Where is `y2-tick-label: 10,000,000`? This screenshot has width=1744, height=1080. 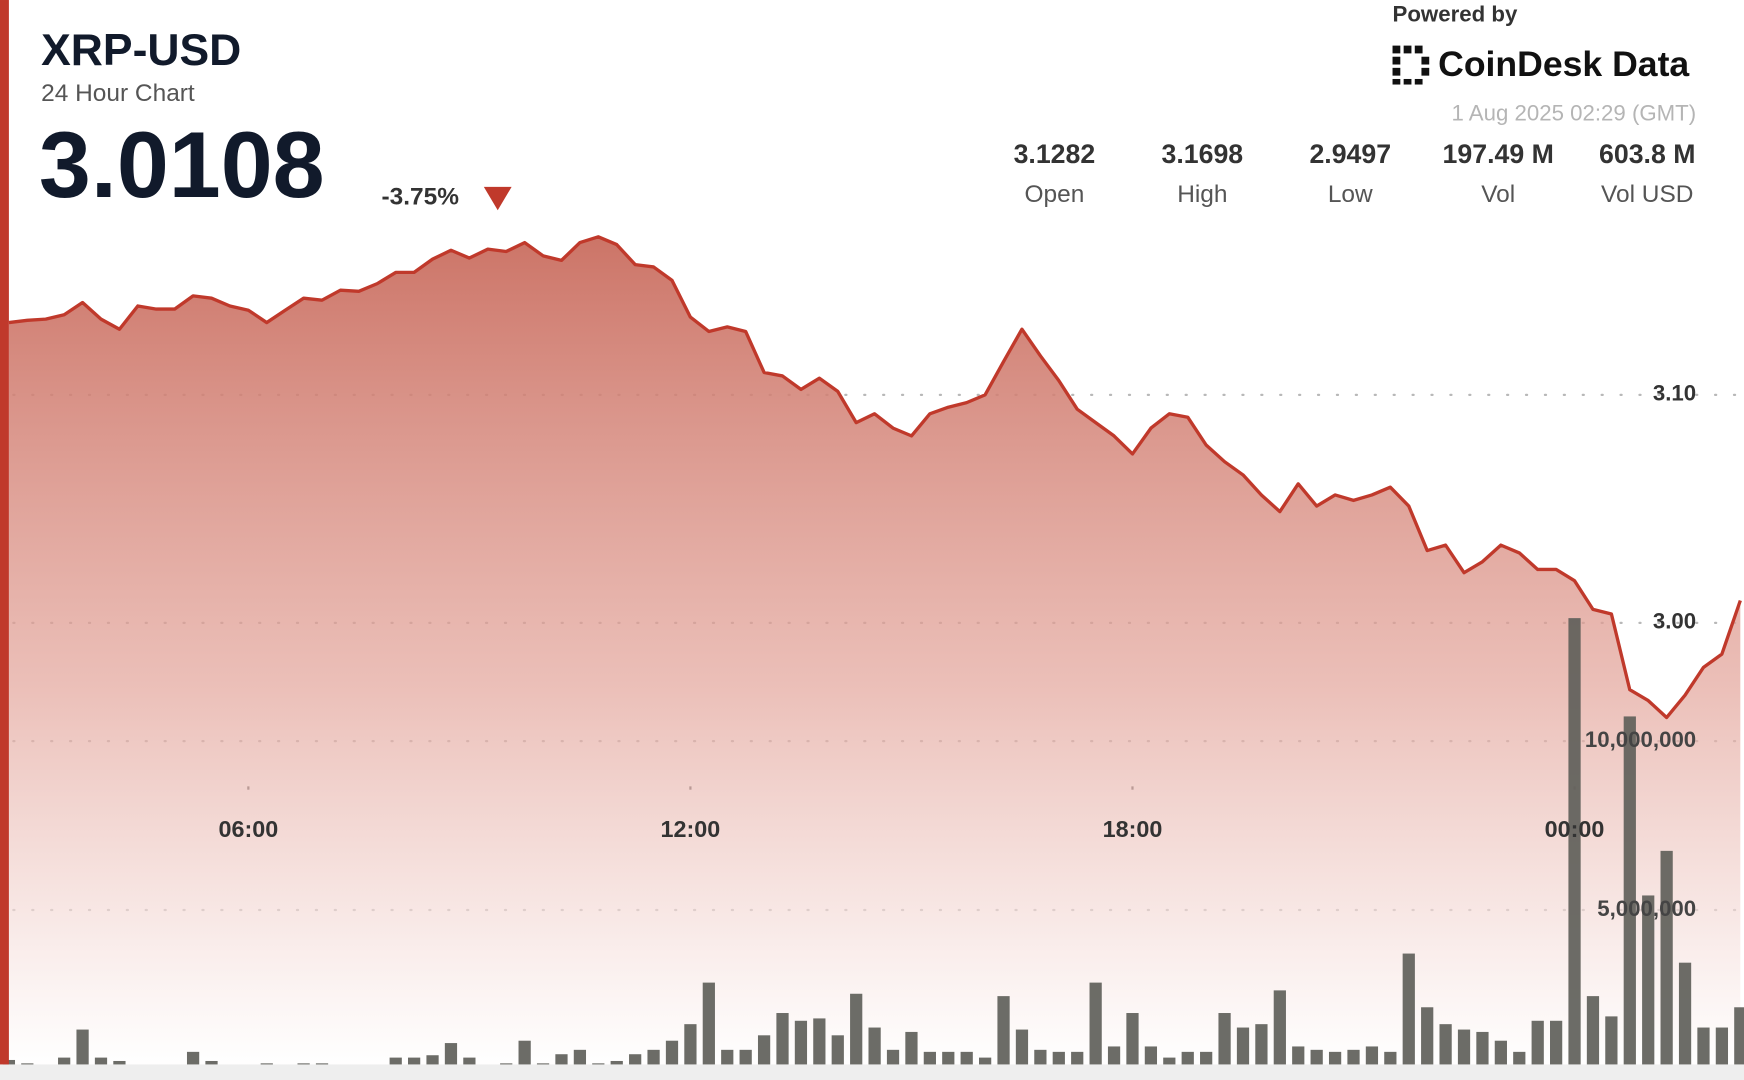 y2-tick-label: 10,000,000 is located at coordinates (1640, 739).